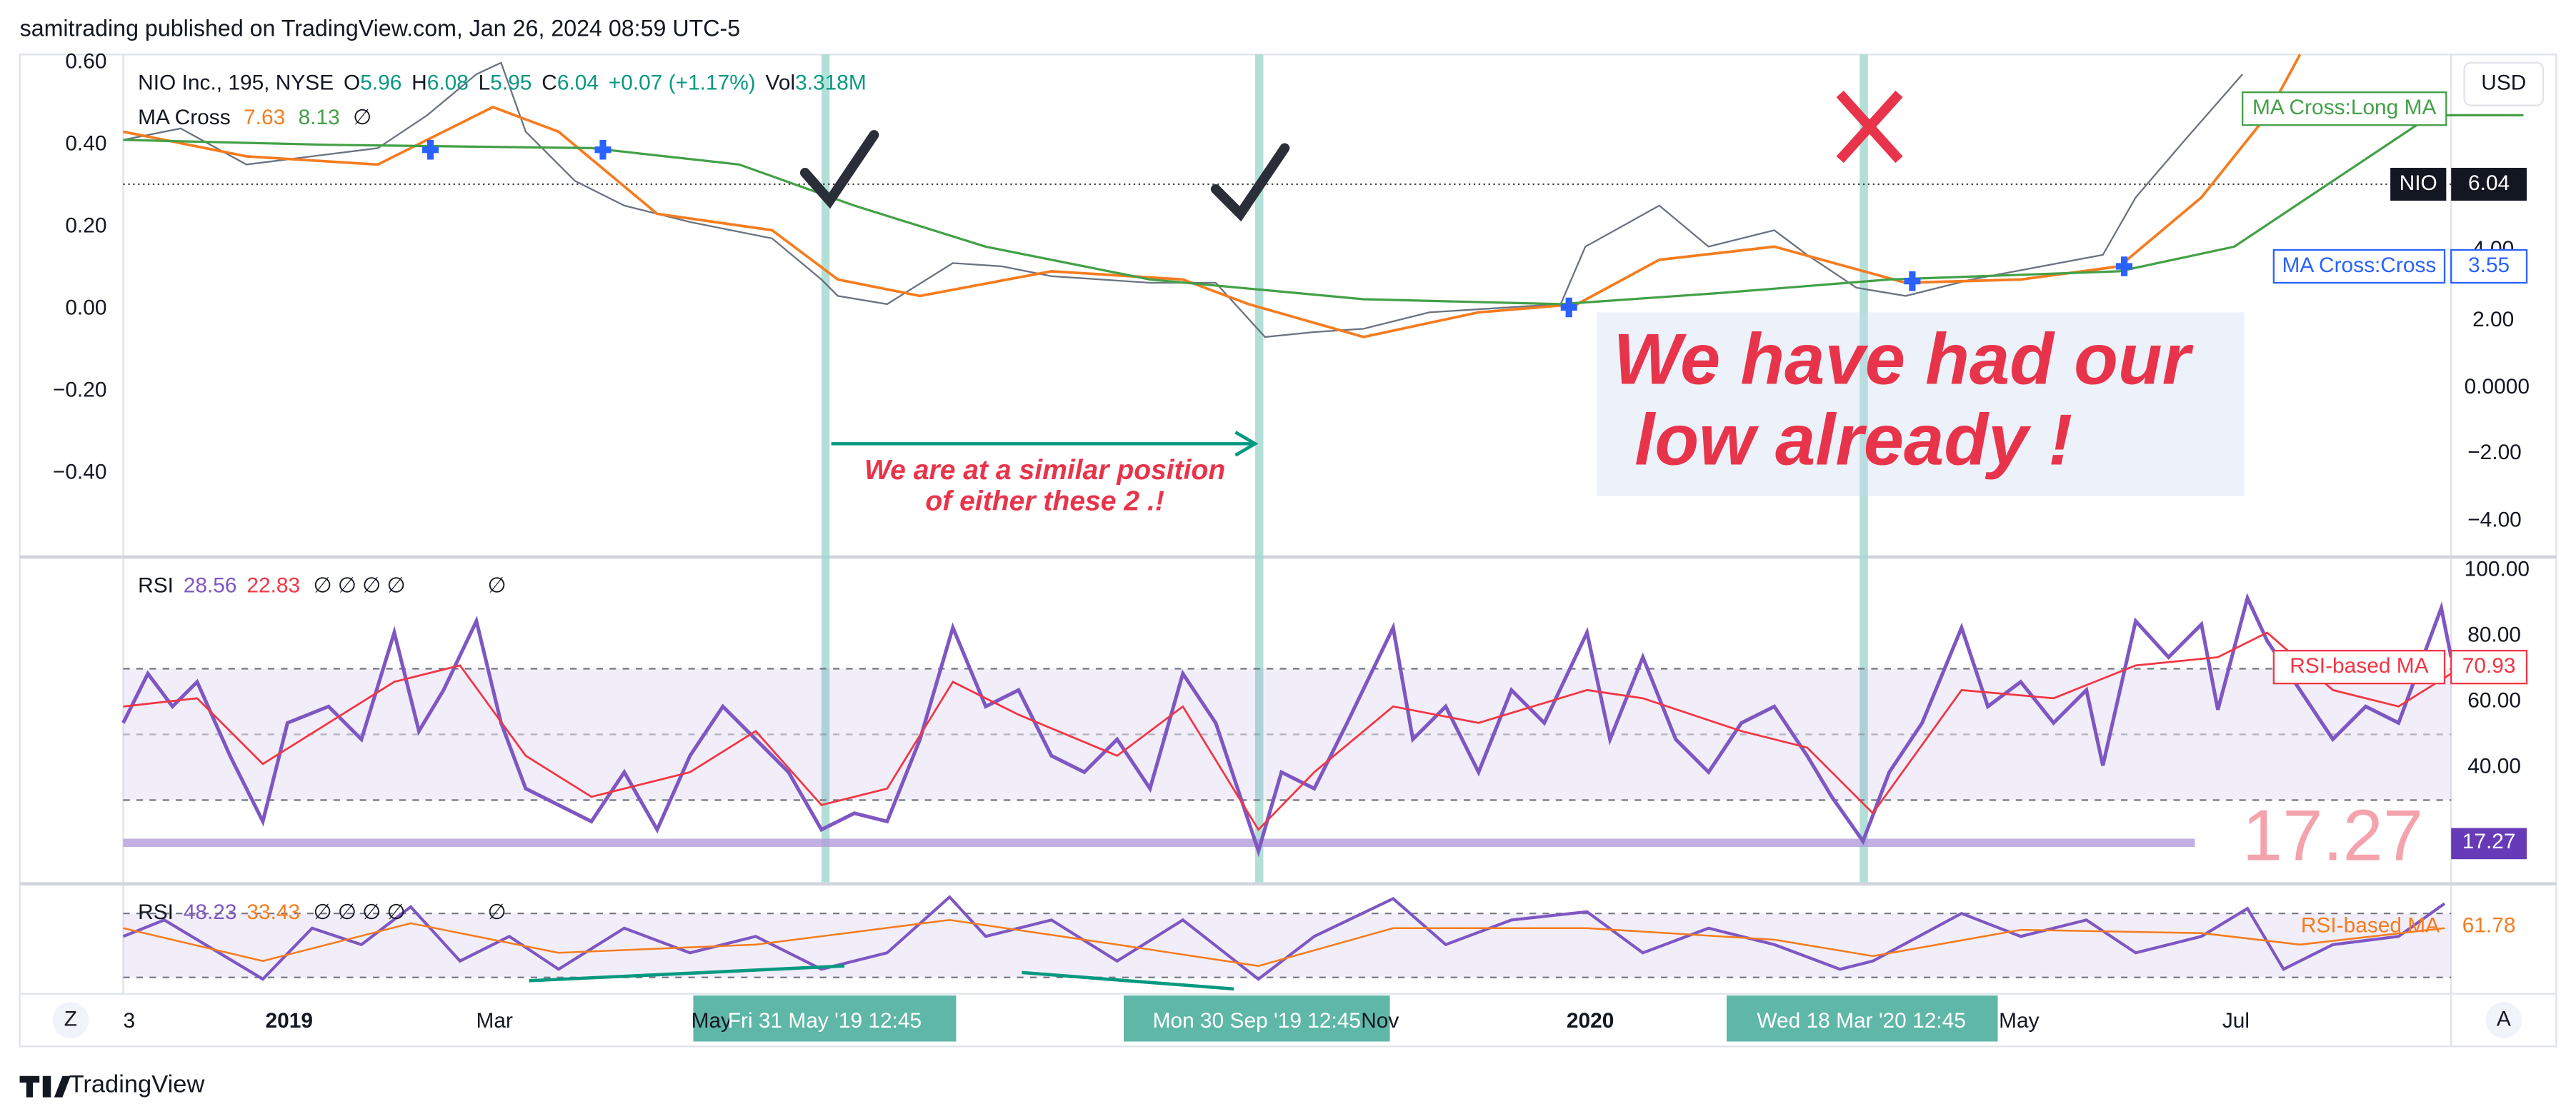 The height and width of the screenshot is (1119, 2576). Describe the element at coordinates (211, 912) in the screenshot. I see `rsi-value: 48.23` at that location.